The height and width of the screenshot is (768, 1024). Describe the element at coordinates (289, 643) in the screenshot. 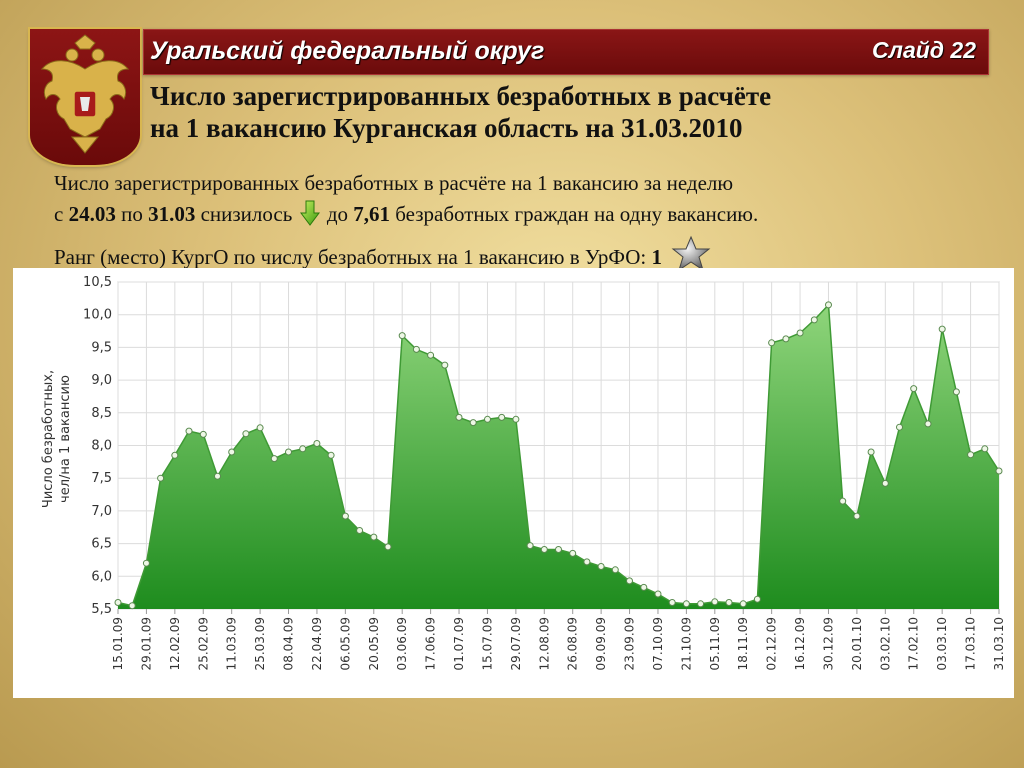

I see `x-tick-label: 08.04.09` at that location.